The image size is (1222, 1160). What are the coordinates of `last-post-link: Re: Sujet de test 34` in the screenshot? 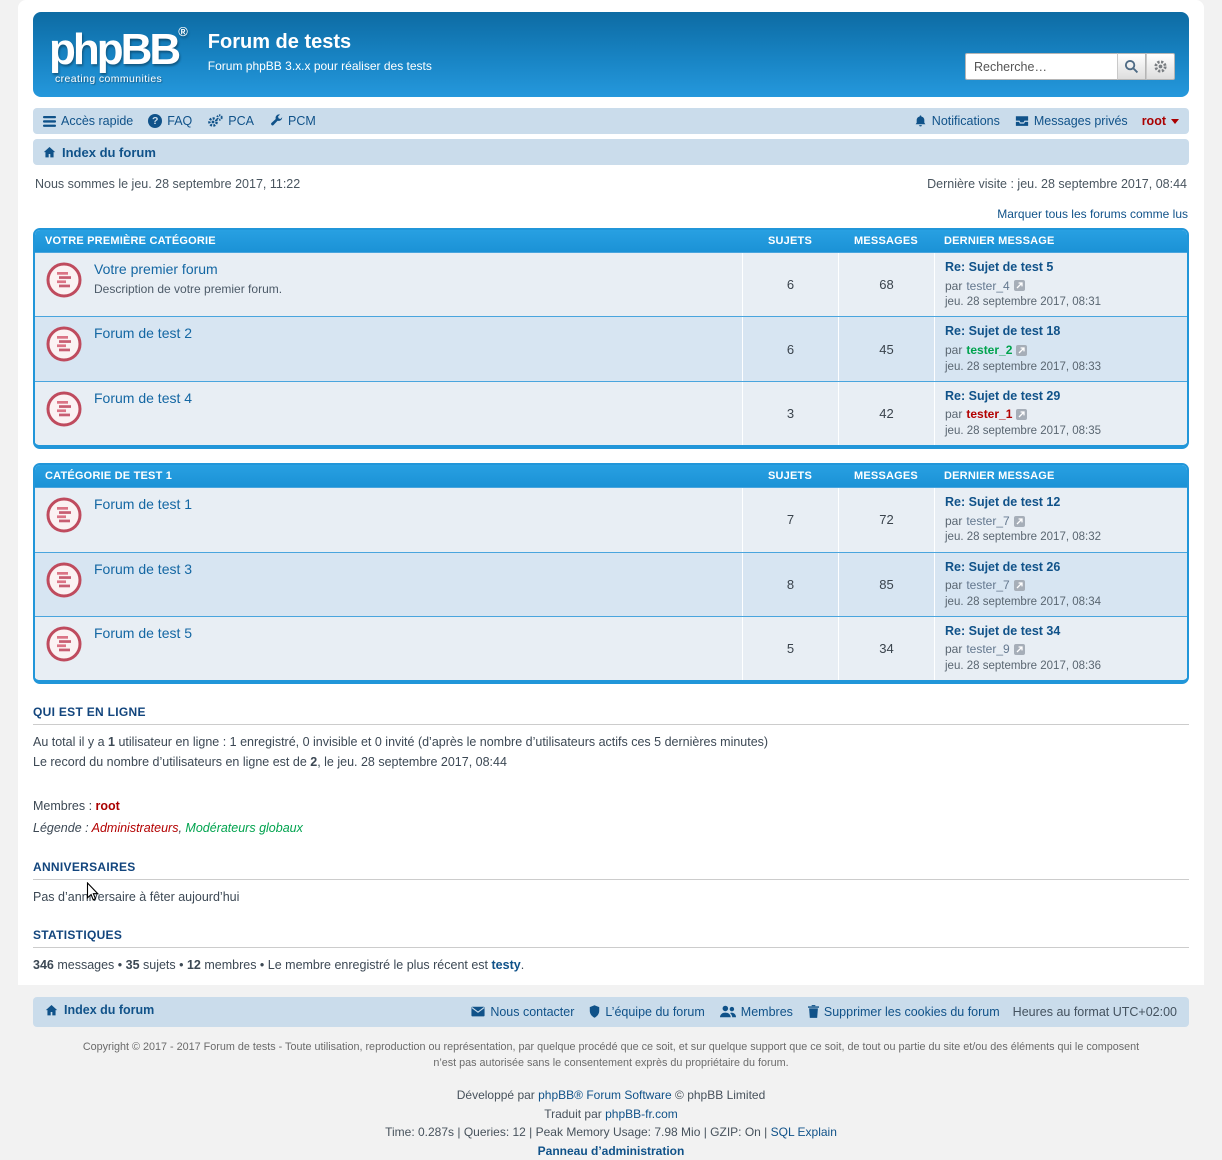 It's located at (1003, 630).